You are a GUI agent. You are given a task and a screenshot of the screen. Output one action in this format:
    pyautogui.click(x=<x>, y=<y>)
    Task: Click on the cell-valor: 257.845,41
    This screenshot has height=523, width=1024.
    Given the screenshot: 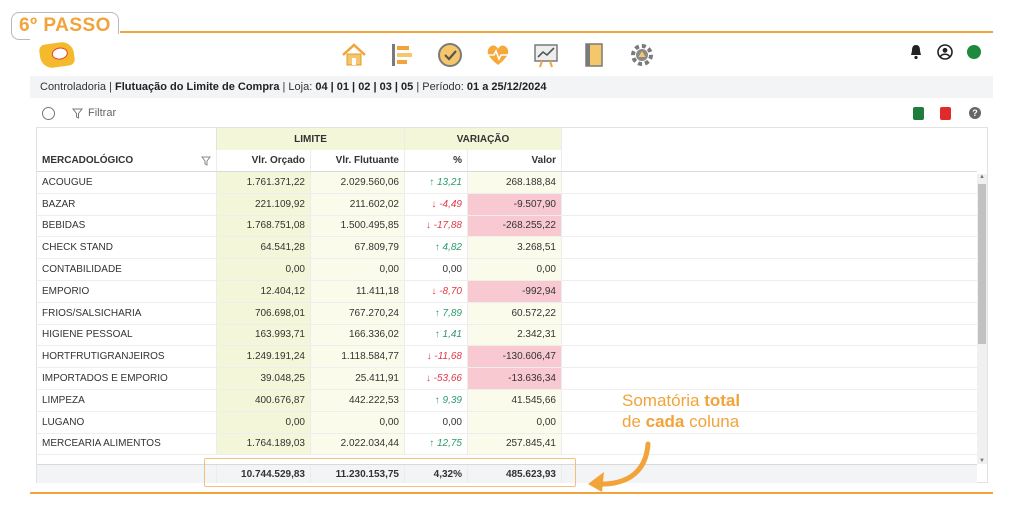 What is the action you would take?
    pyautogui.click(x=515, y=444)
    